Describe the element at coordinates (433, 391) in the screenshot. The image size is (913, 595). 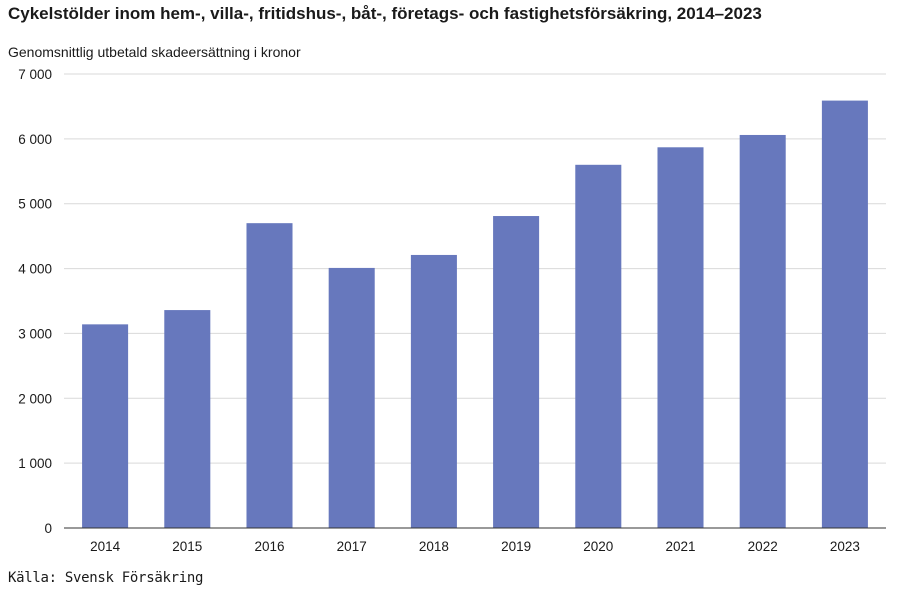
I see `bar-2018` at that location.